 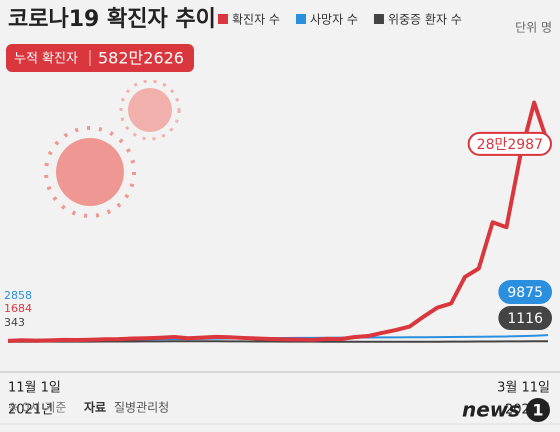 I want to click on legend-label: 위중증 환자 수, so click(x=425, y=20).